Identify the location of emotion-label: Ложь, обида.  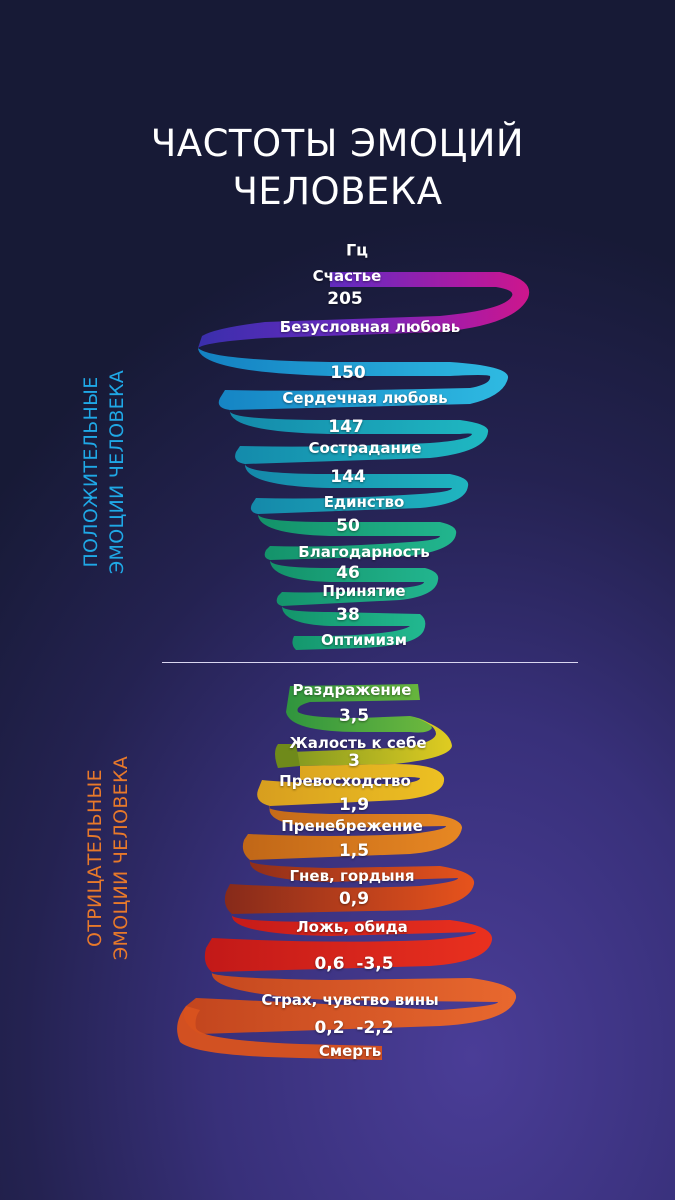
(352, 927).